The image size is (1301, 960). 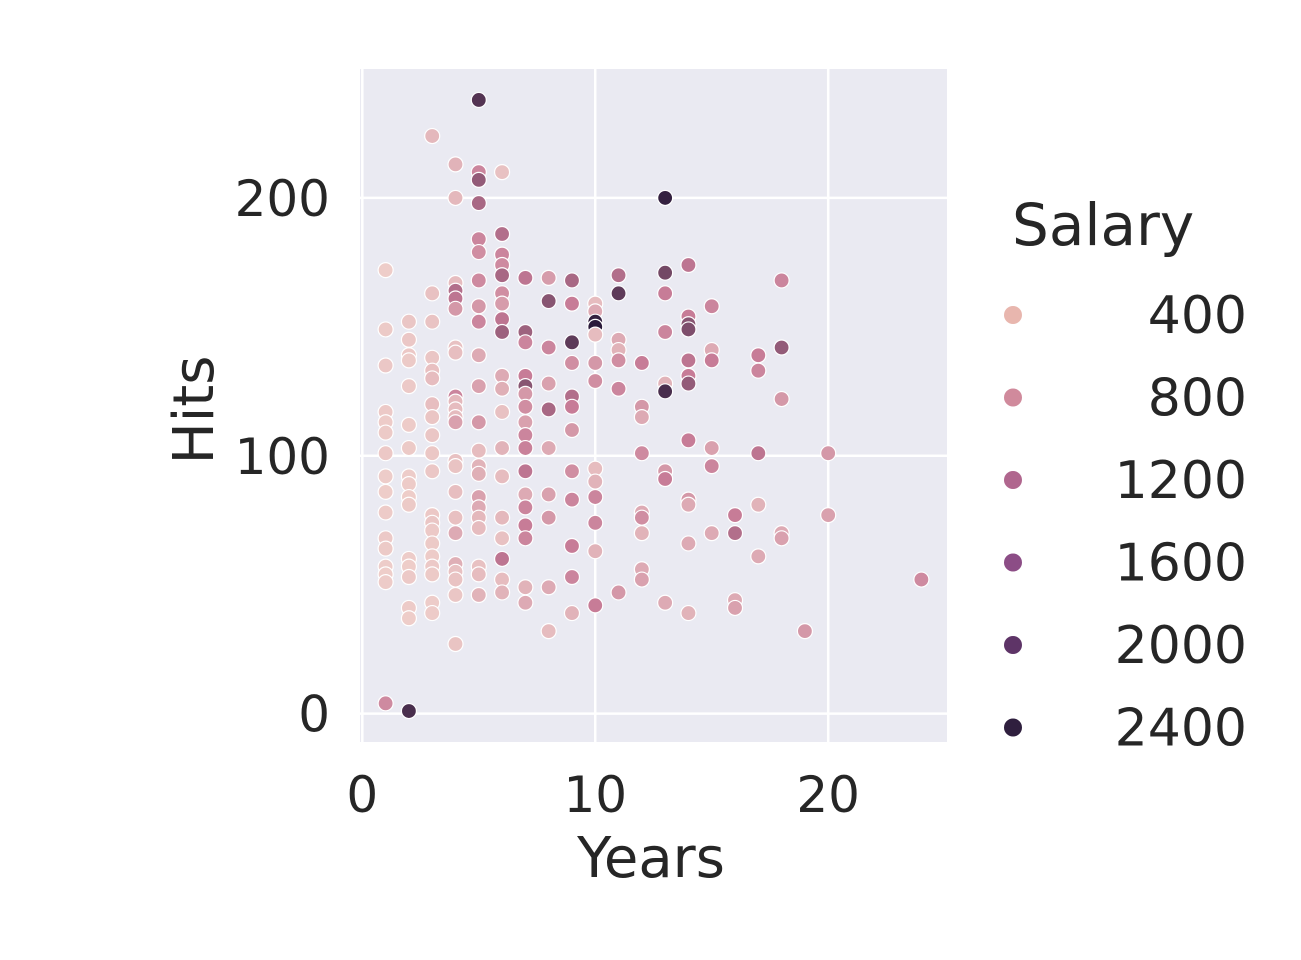 What do you see at coordinates (282, 199) in the screenshot?
I see `y-tick-label: 200` at bounding box center [282, 199].